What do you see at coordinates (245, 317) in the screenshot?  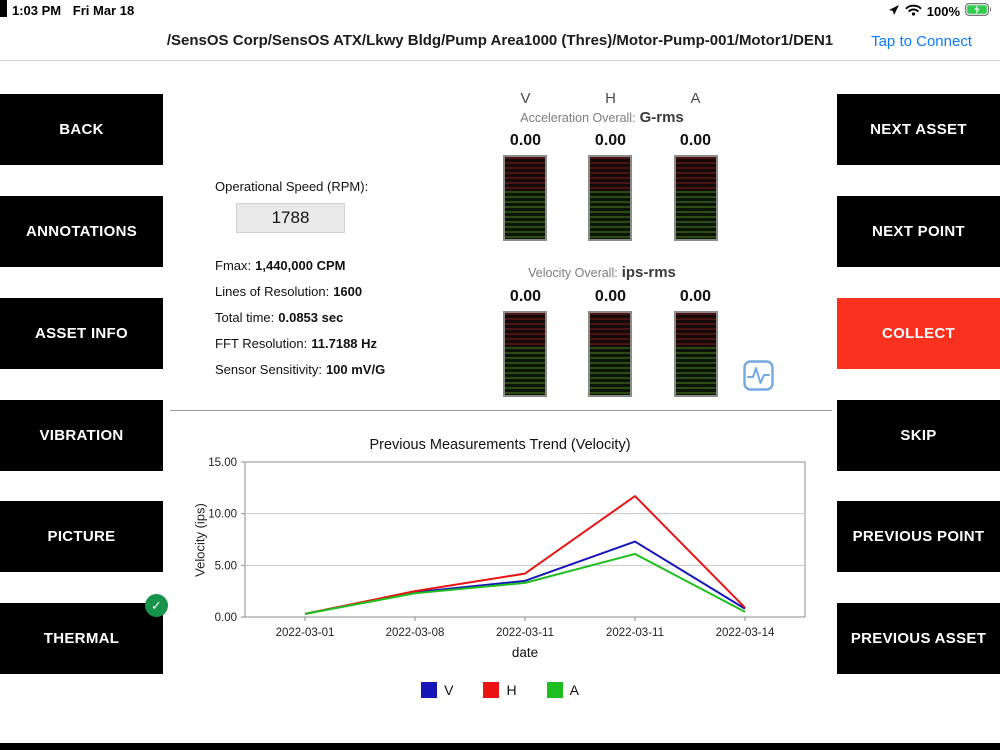 I see `total-time-label: Total time:` at bounding box center [245, 317].